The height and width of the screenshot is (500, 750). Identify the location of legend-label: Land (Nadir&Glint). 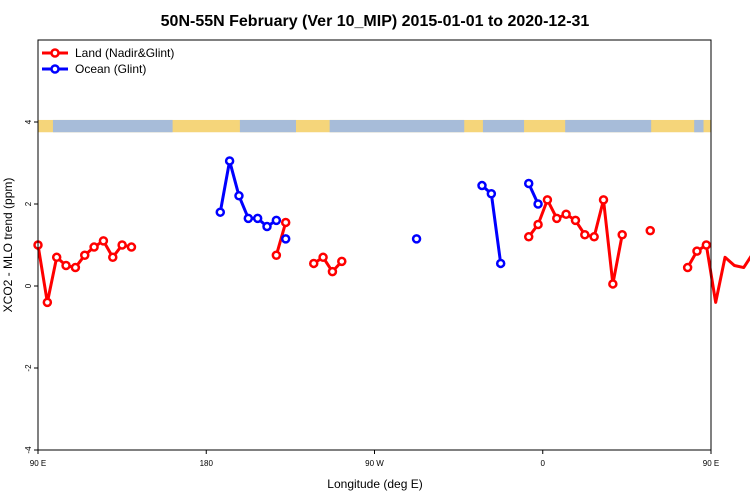
(124, 53).